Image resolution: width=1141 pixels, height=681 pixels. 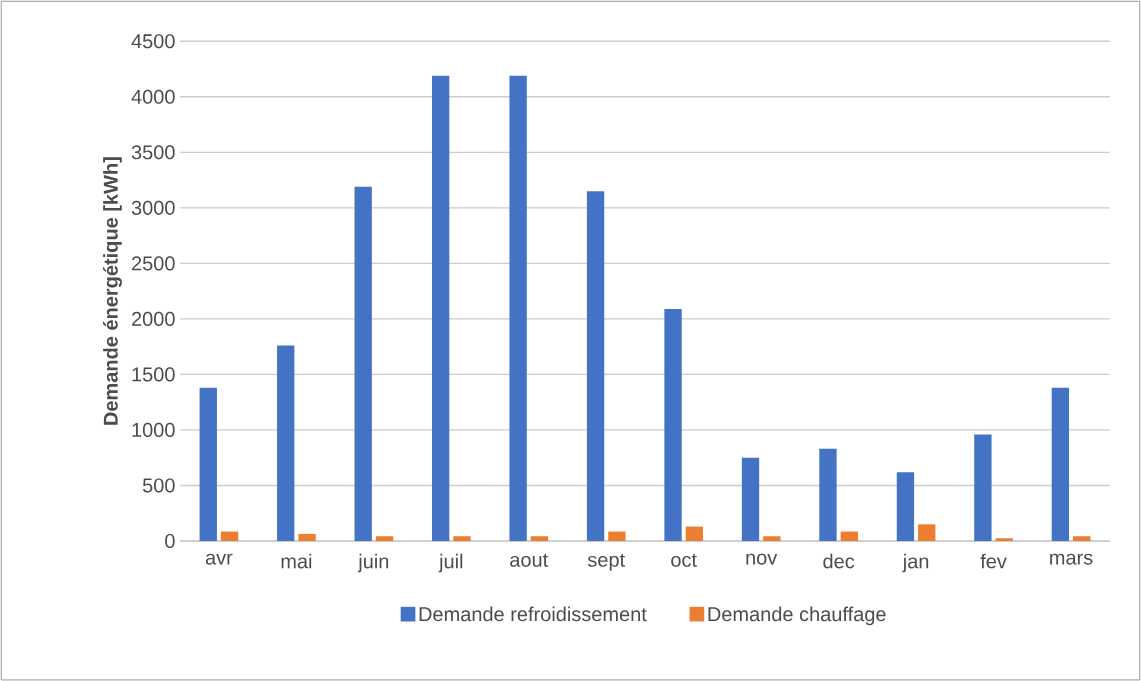 What do you see at coordinates (529, 560) in the screenshot?
I see `x-tick-label: aout` at bounding box center [529, 560].